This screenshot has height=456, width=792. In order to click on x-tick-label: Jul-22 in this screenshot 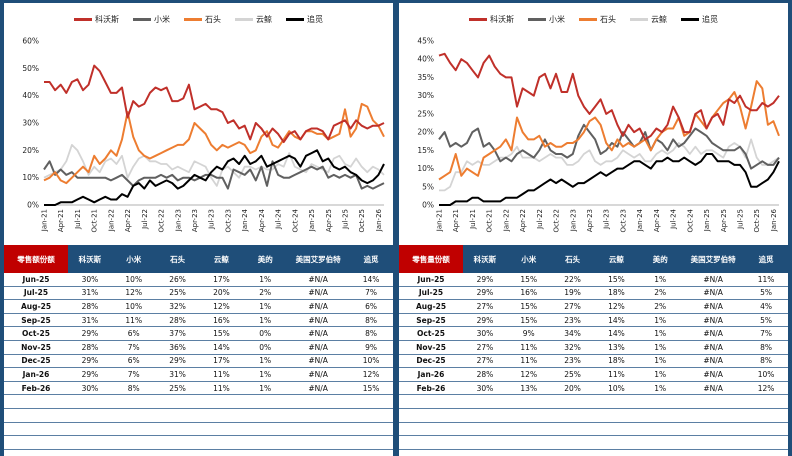, I will do `click(145, 219)`.